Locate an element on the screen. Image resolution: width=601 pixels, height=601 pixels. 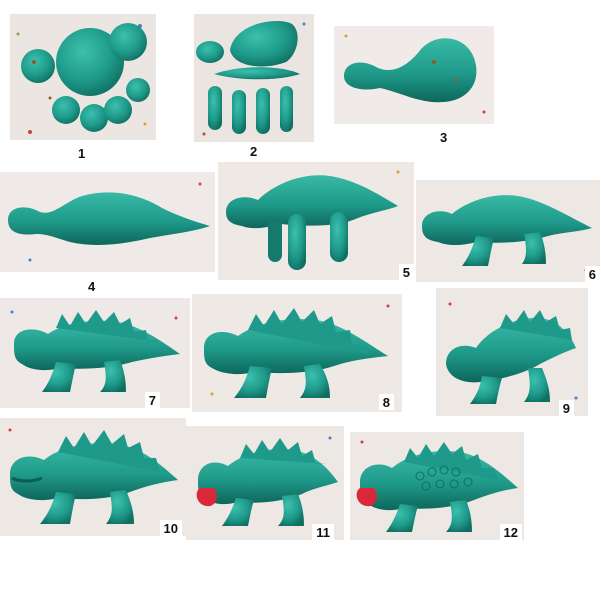
step-4-photo is located at coordinates (107, 222).